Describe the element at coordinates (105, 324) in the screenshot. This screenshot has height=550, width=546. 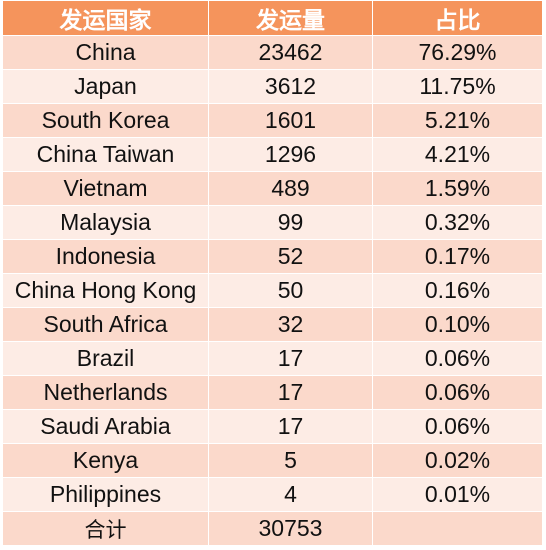
I see `cell-country: South Africa` at that location.